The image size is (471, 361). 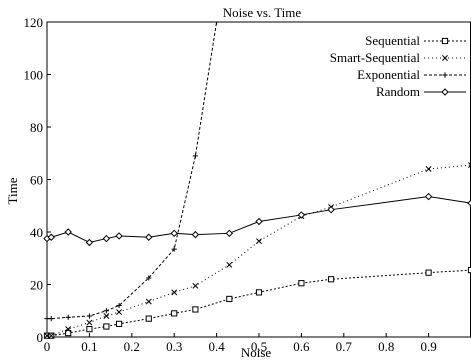 What do you see at coordinates (174, 346) in the screenshot?
I see `x-tick-label: 0.3` at bounding box center [174, 346].